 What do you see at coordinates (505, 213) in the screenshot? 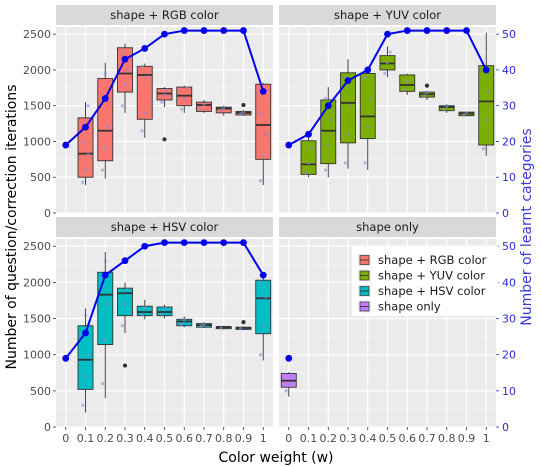
I see `y-right-tick-label: 0` at bounding box center [505, 213].